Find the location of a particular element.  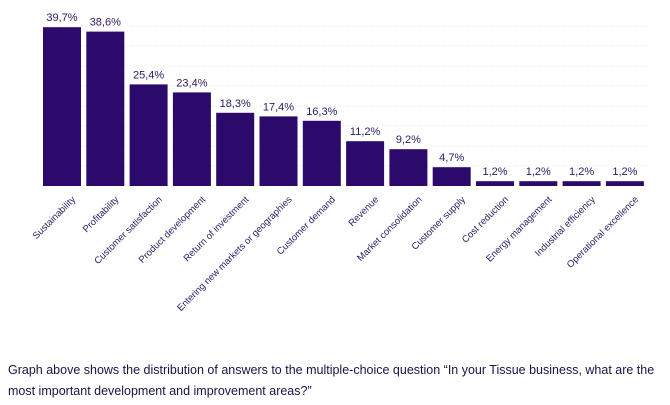

value-label: 18,3% is located at coordinates (235, 104).